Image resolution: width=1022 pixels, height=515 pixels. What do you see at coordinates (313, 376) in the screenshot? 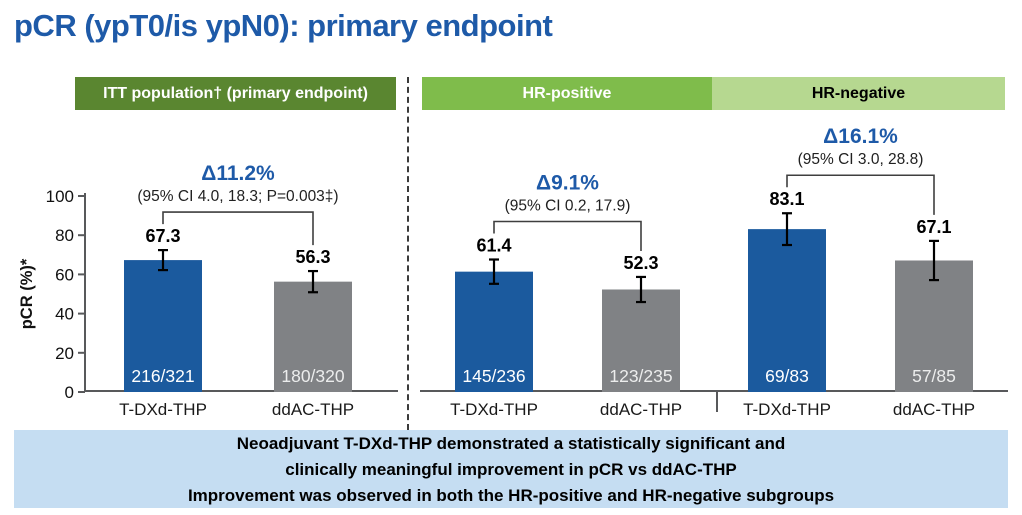
I see `bar-fraction-label: 180/320` at bounding box center [313, 376].